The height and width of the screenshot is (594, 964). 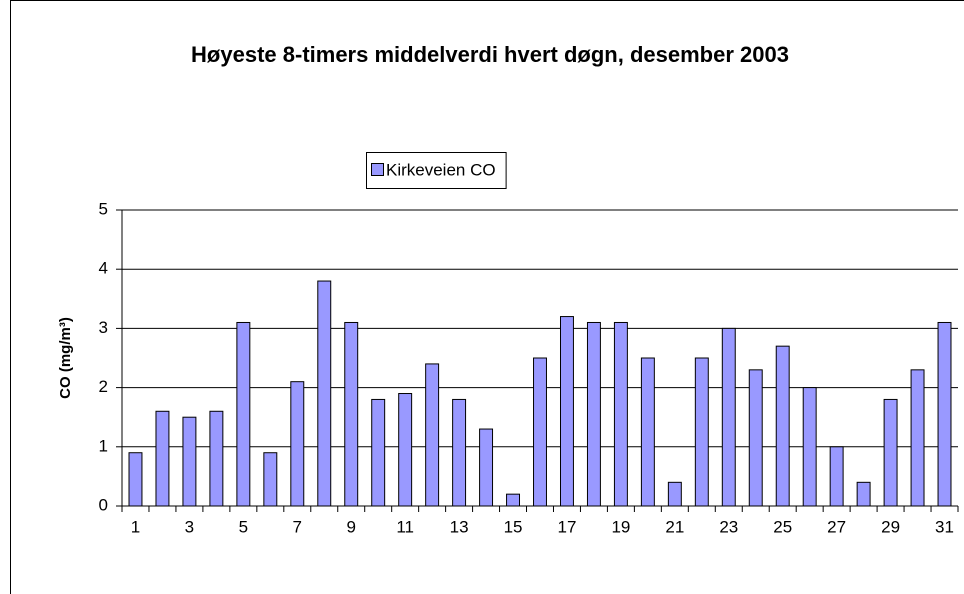 What do you see at coordinates (567, 526) in the screenshot?
I see `x-tick-label: 17` at bounding box center [567, 526].